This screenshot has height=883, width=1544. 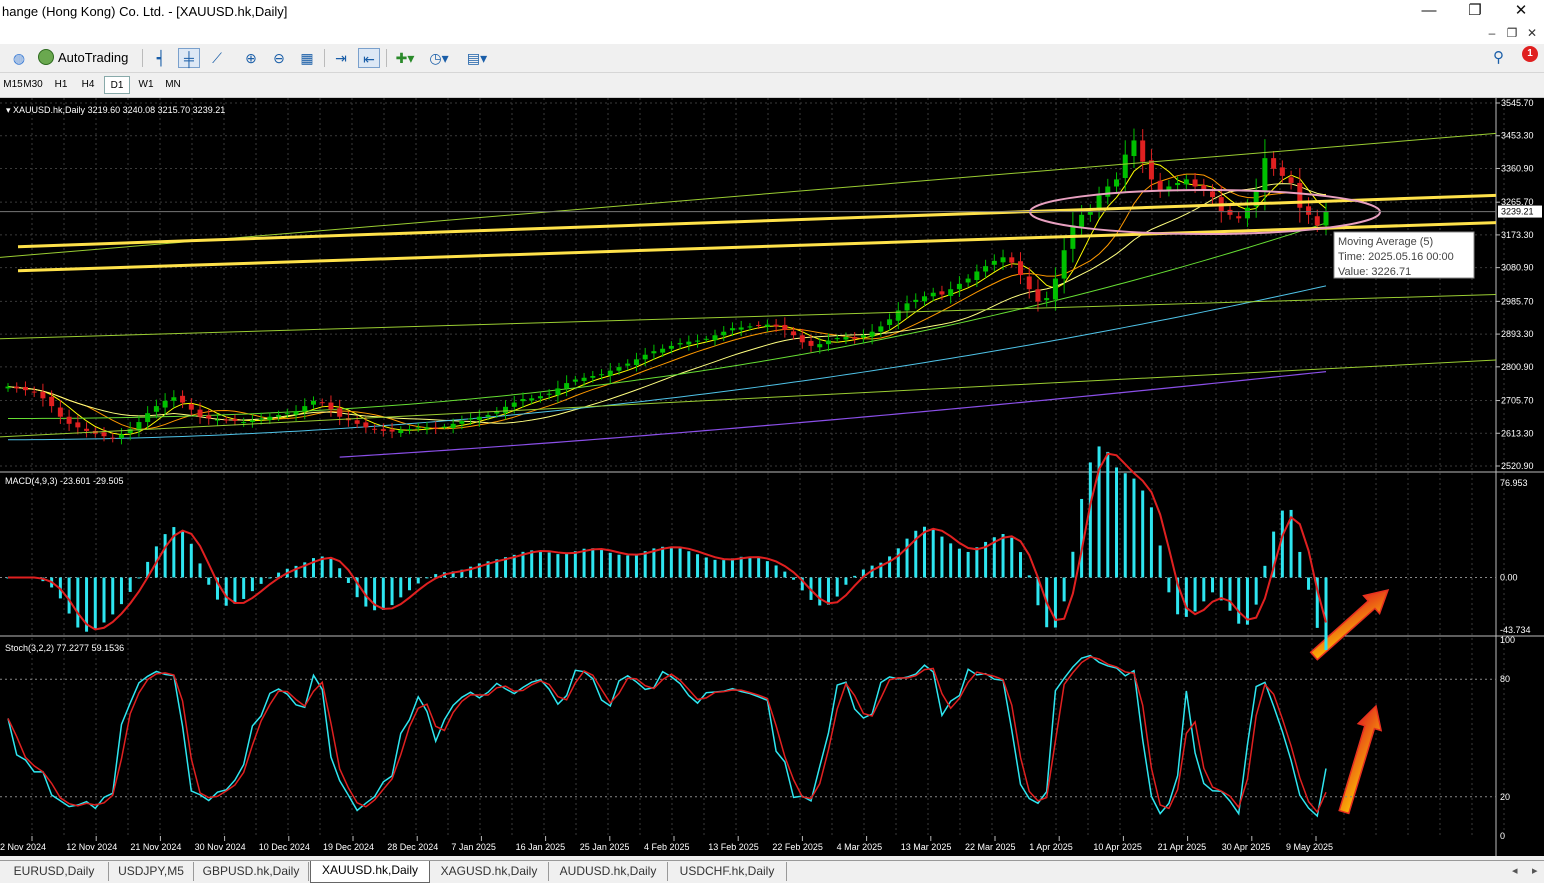 I want to click on tf-h1: H1, so click(x=61, y=84).